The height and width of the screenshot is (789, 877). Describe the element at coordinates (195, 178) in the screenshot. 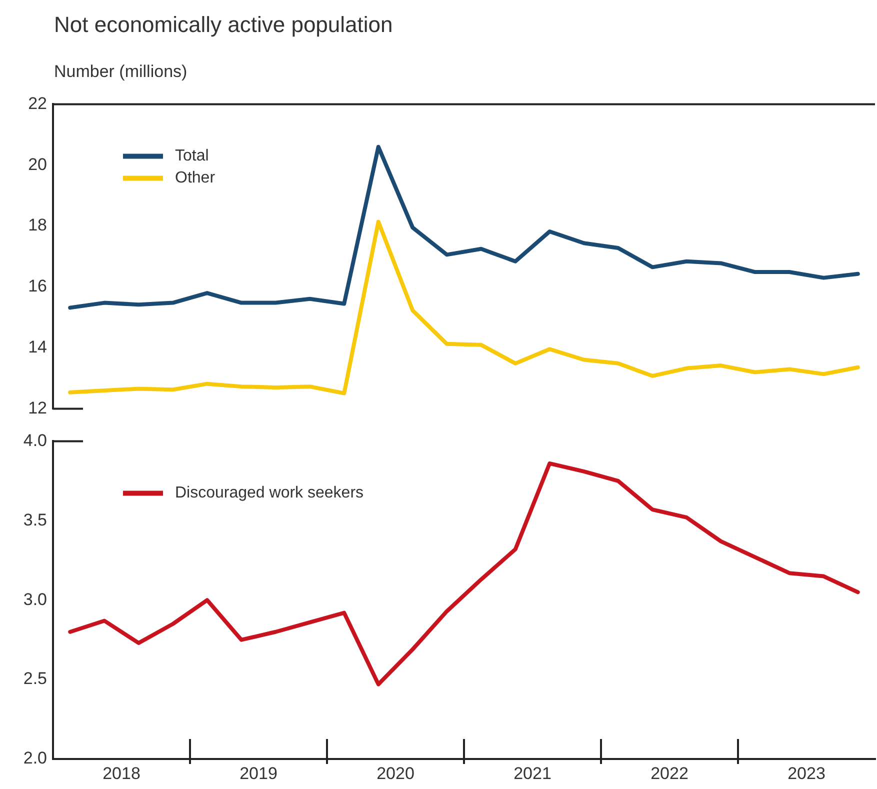

I see `legend-label: Other` at that location.